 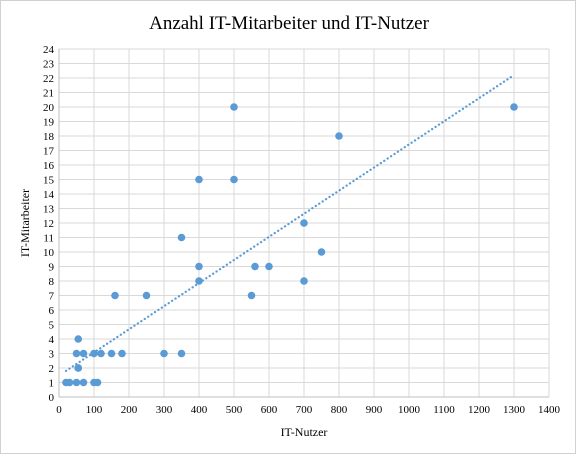 What do you see at coordinates (59, 410) in the screenshot?
I see `x-tick-label: 0` at bounding box center [59, 410].